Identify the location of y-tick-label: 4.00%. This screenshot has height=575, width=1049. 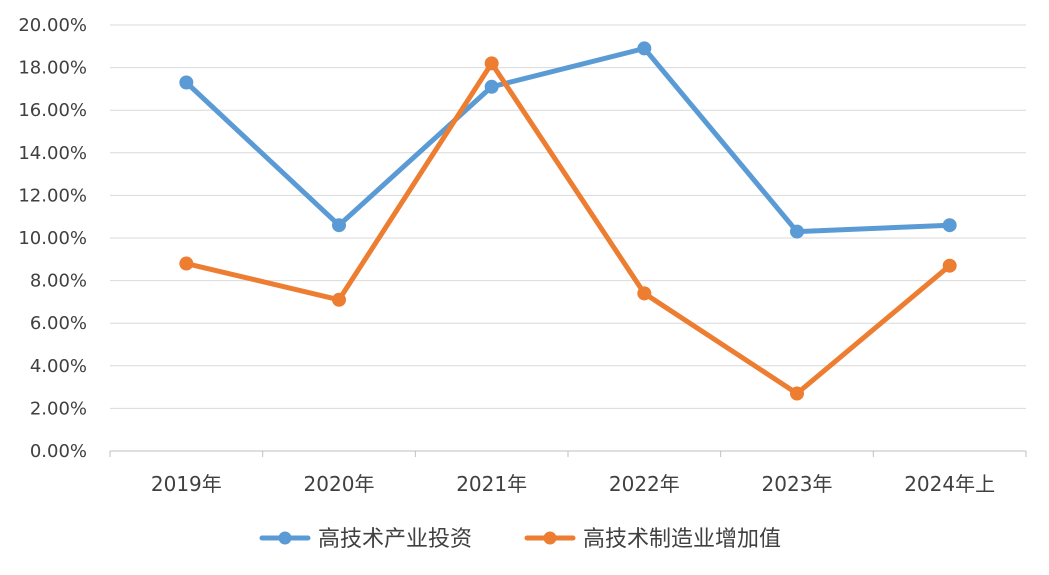
(58, 366).